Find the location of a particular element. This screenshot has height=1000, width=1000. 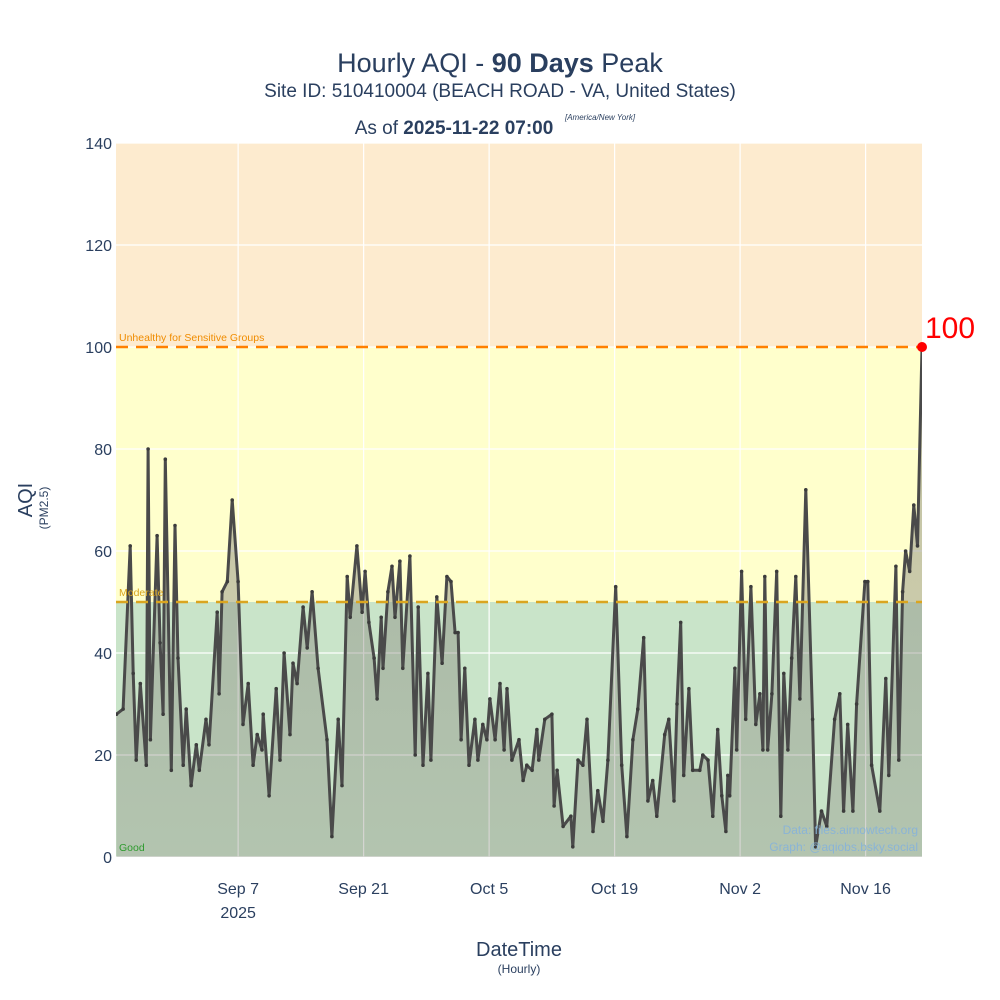

y-axis-subtitle: (PM2.5) is located at coordinates (44, 508).